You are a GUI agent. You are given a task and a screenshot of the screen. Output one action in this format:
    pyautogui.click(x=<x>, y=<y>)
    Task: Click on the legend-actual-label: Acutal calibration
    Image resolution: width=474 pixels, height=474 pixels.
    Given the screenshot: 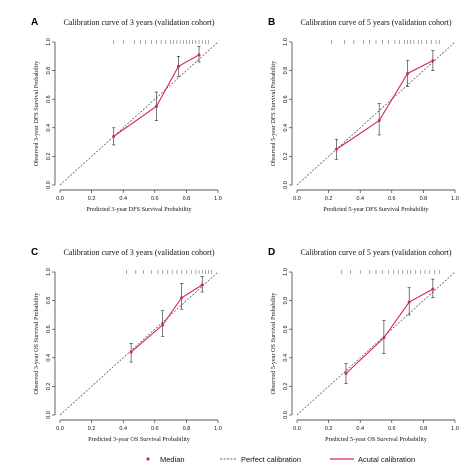 What is the action you would take?
    pyautogui.click(x=386, y=459)
    